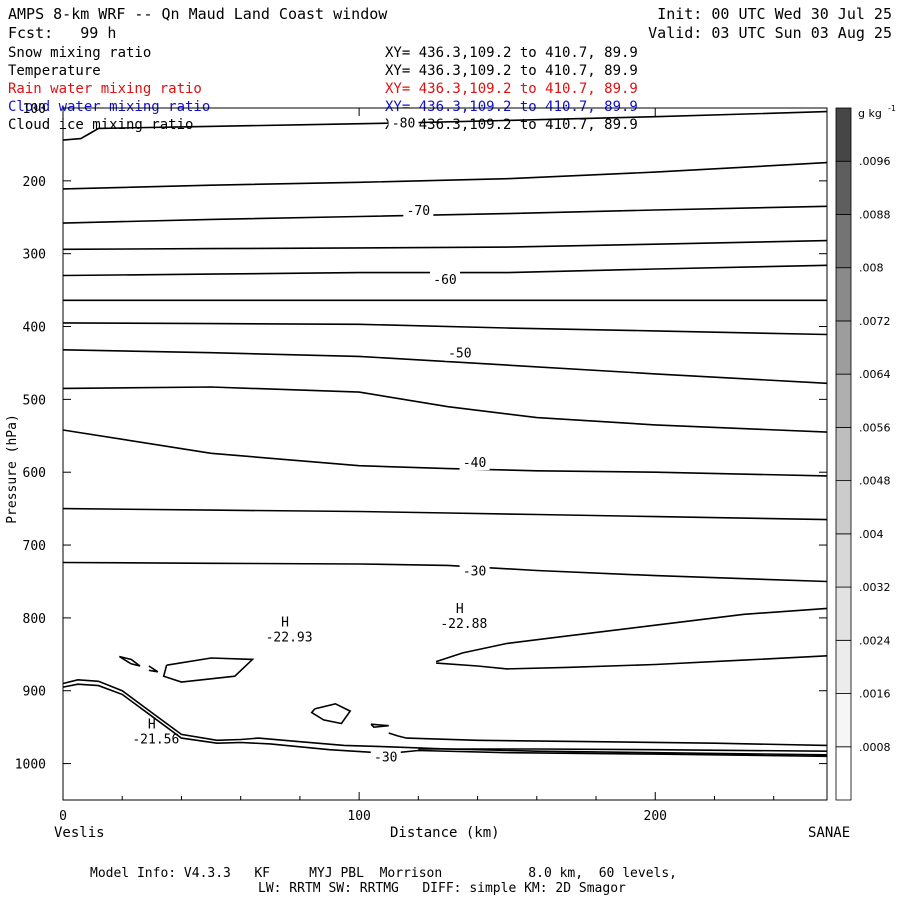 The height and width of the screenshot is (900, 900). I want to click on field-xy-rain: XY= 436.3,109.2 to 410.7, 89.9, so click(511, 89).